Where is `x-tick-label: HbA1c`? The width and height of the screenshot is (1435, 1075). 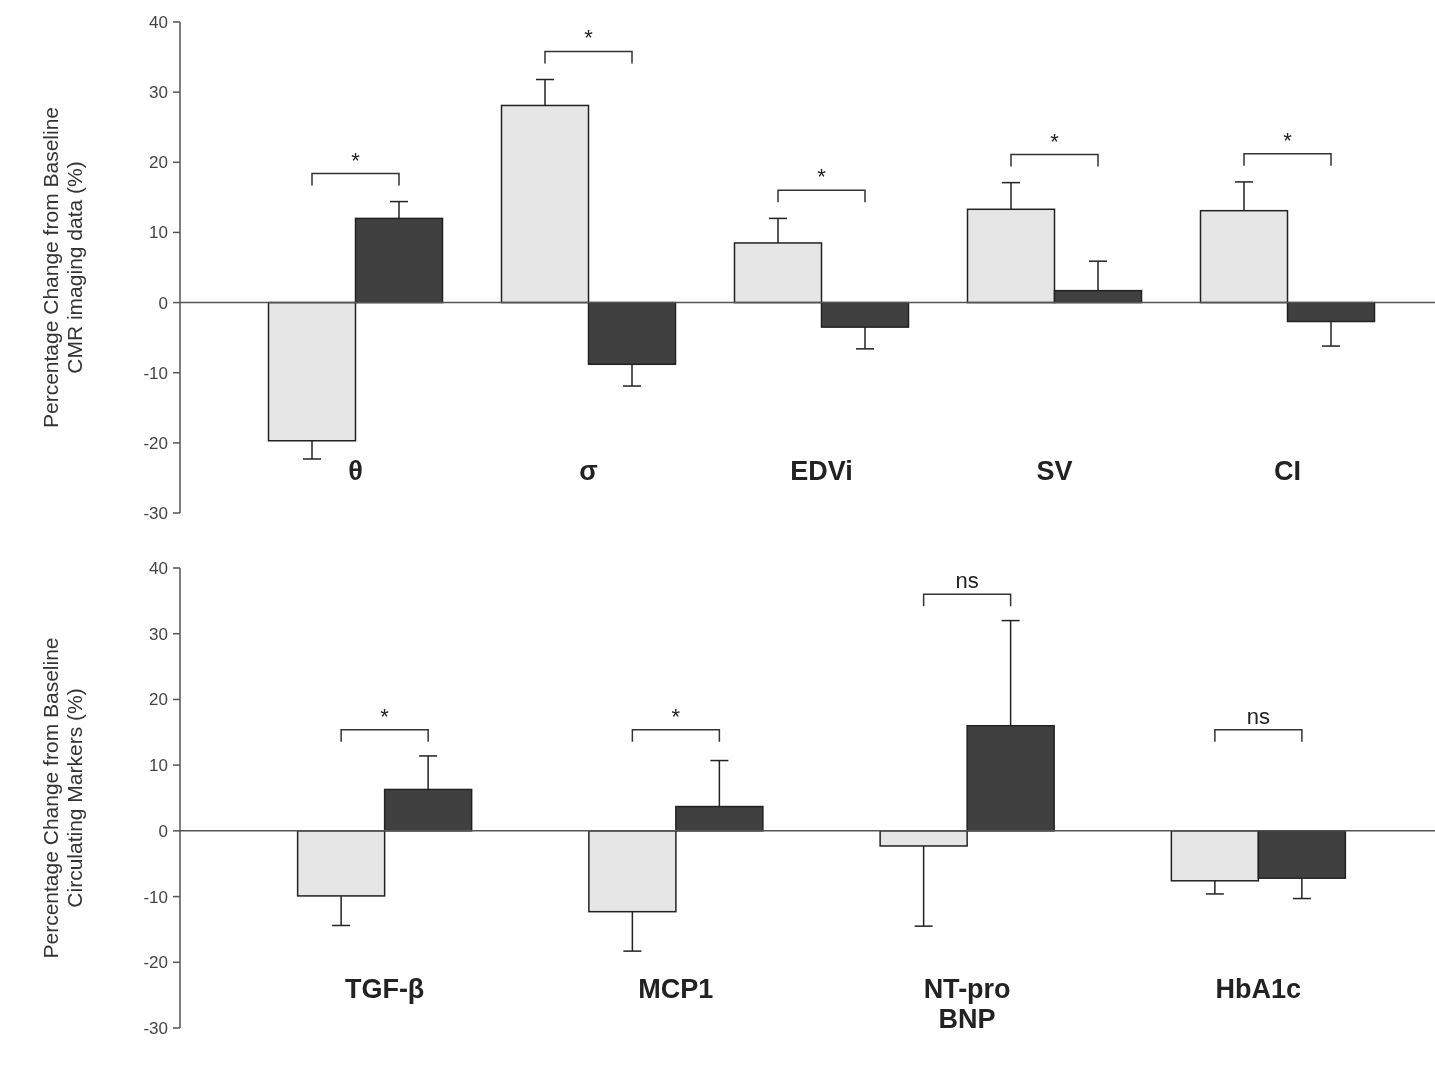 x-tick-label: HbA1c is located at coordinates (1258, 989).